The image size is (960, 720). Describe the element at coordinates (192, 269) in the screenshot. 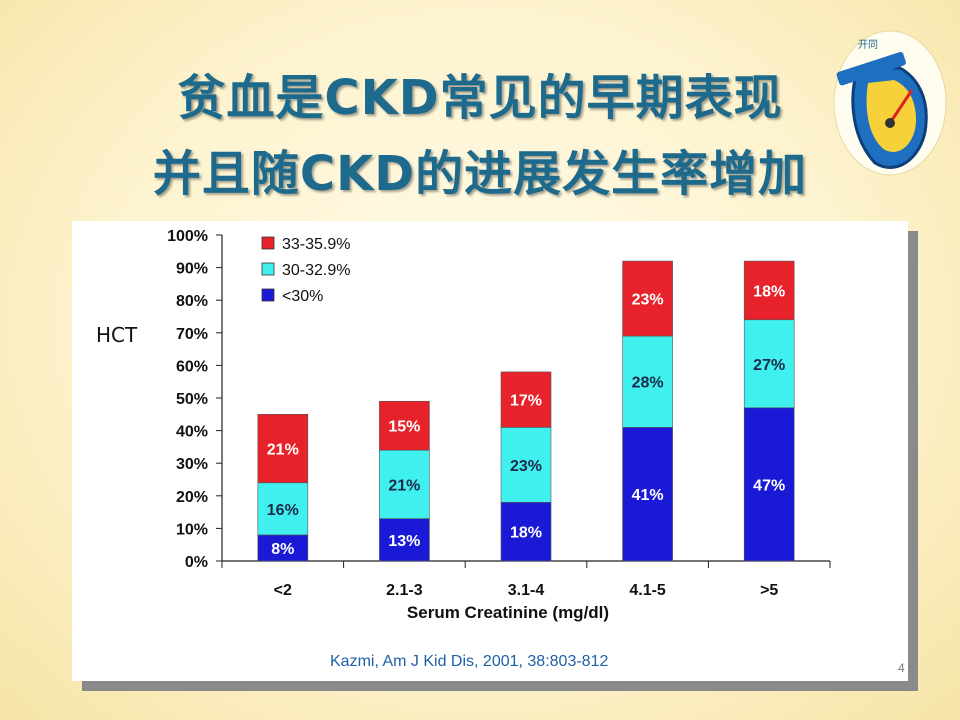

I see `y-tick-label: 90%` at that location.